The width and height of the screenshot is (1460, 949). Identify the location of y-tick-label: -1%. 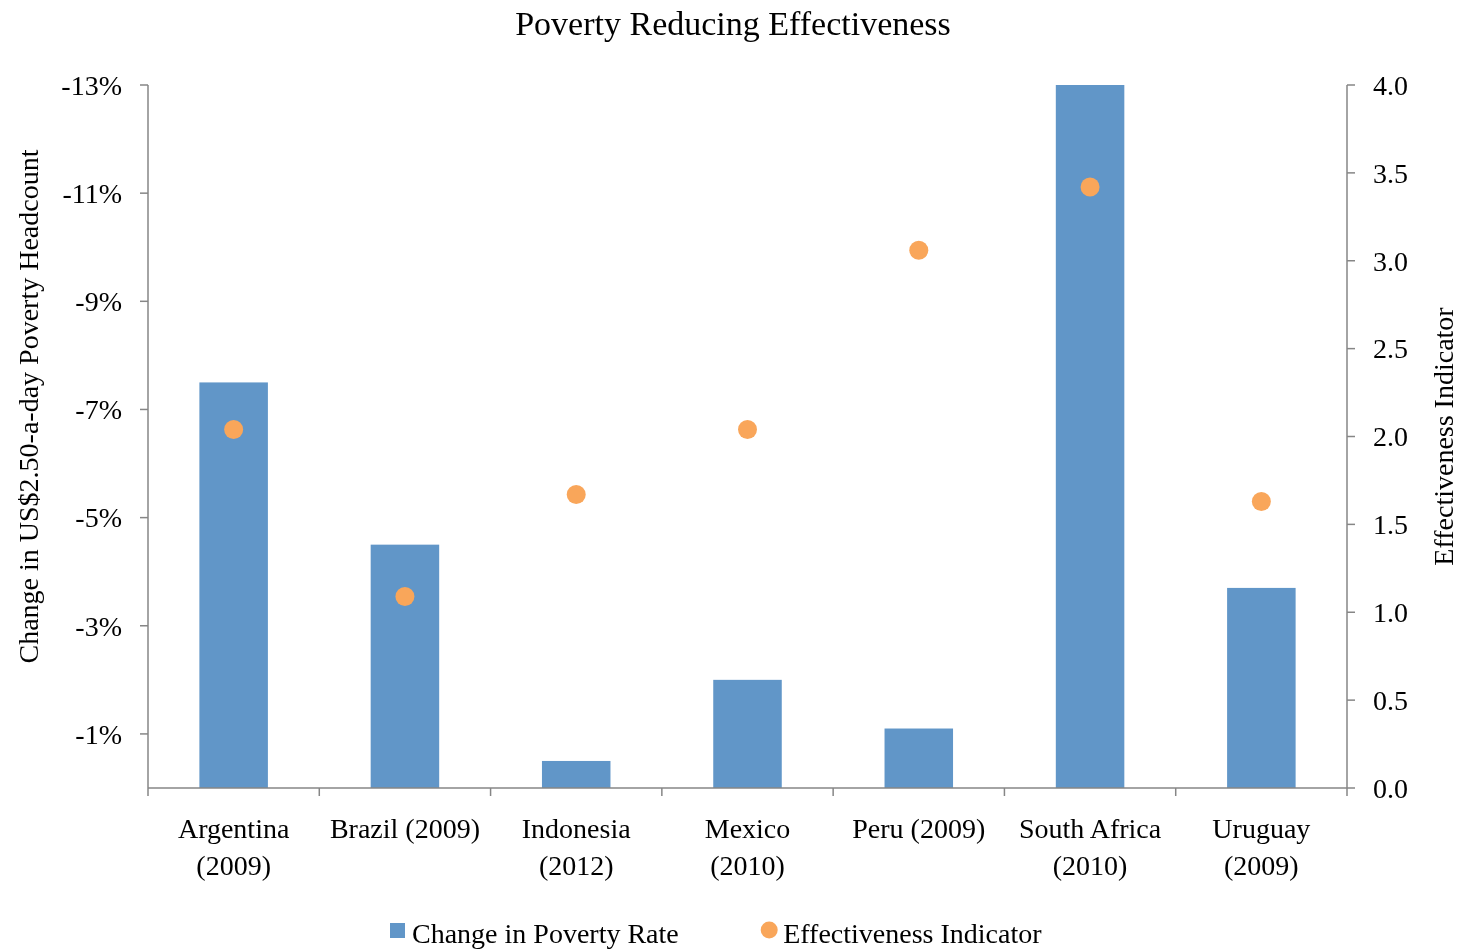
(98, 734).